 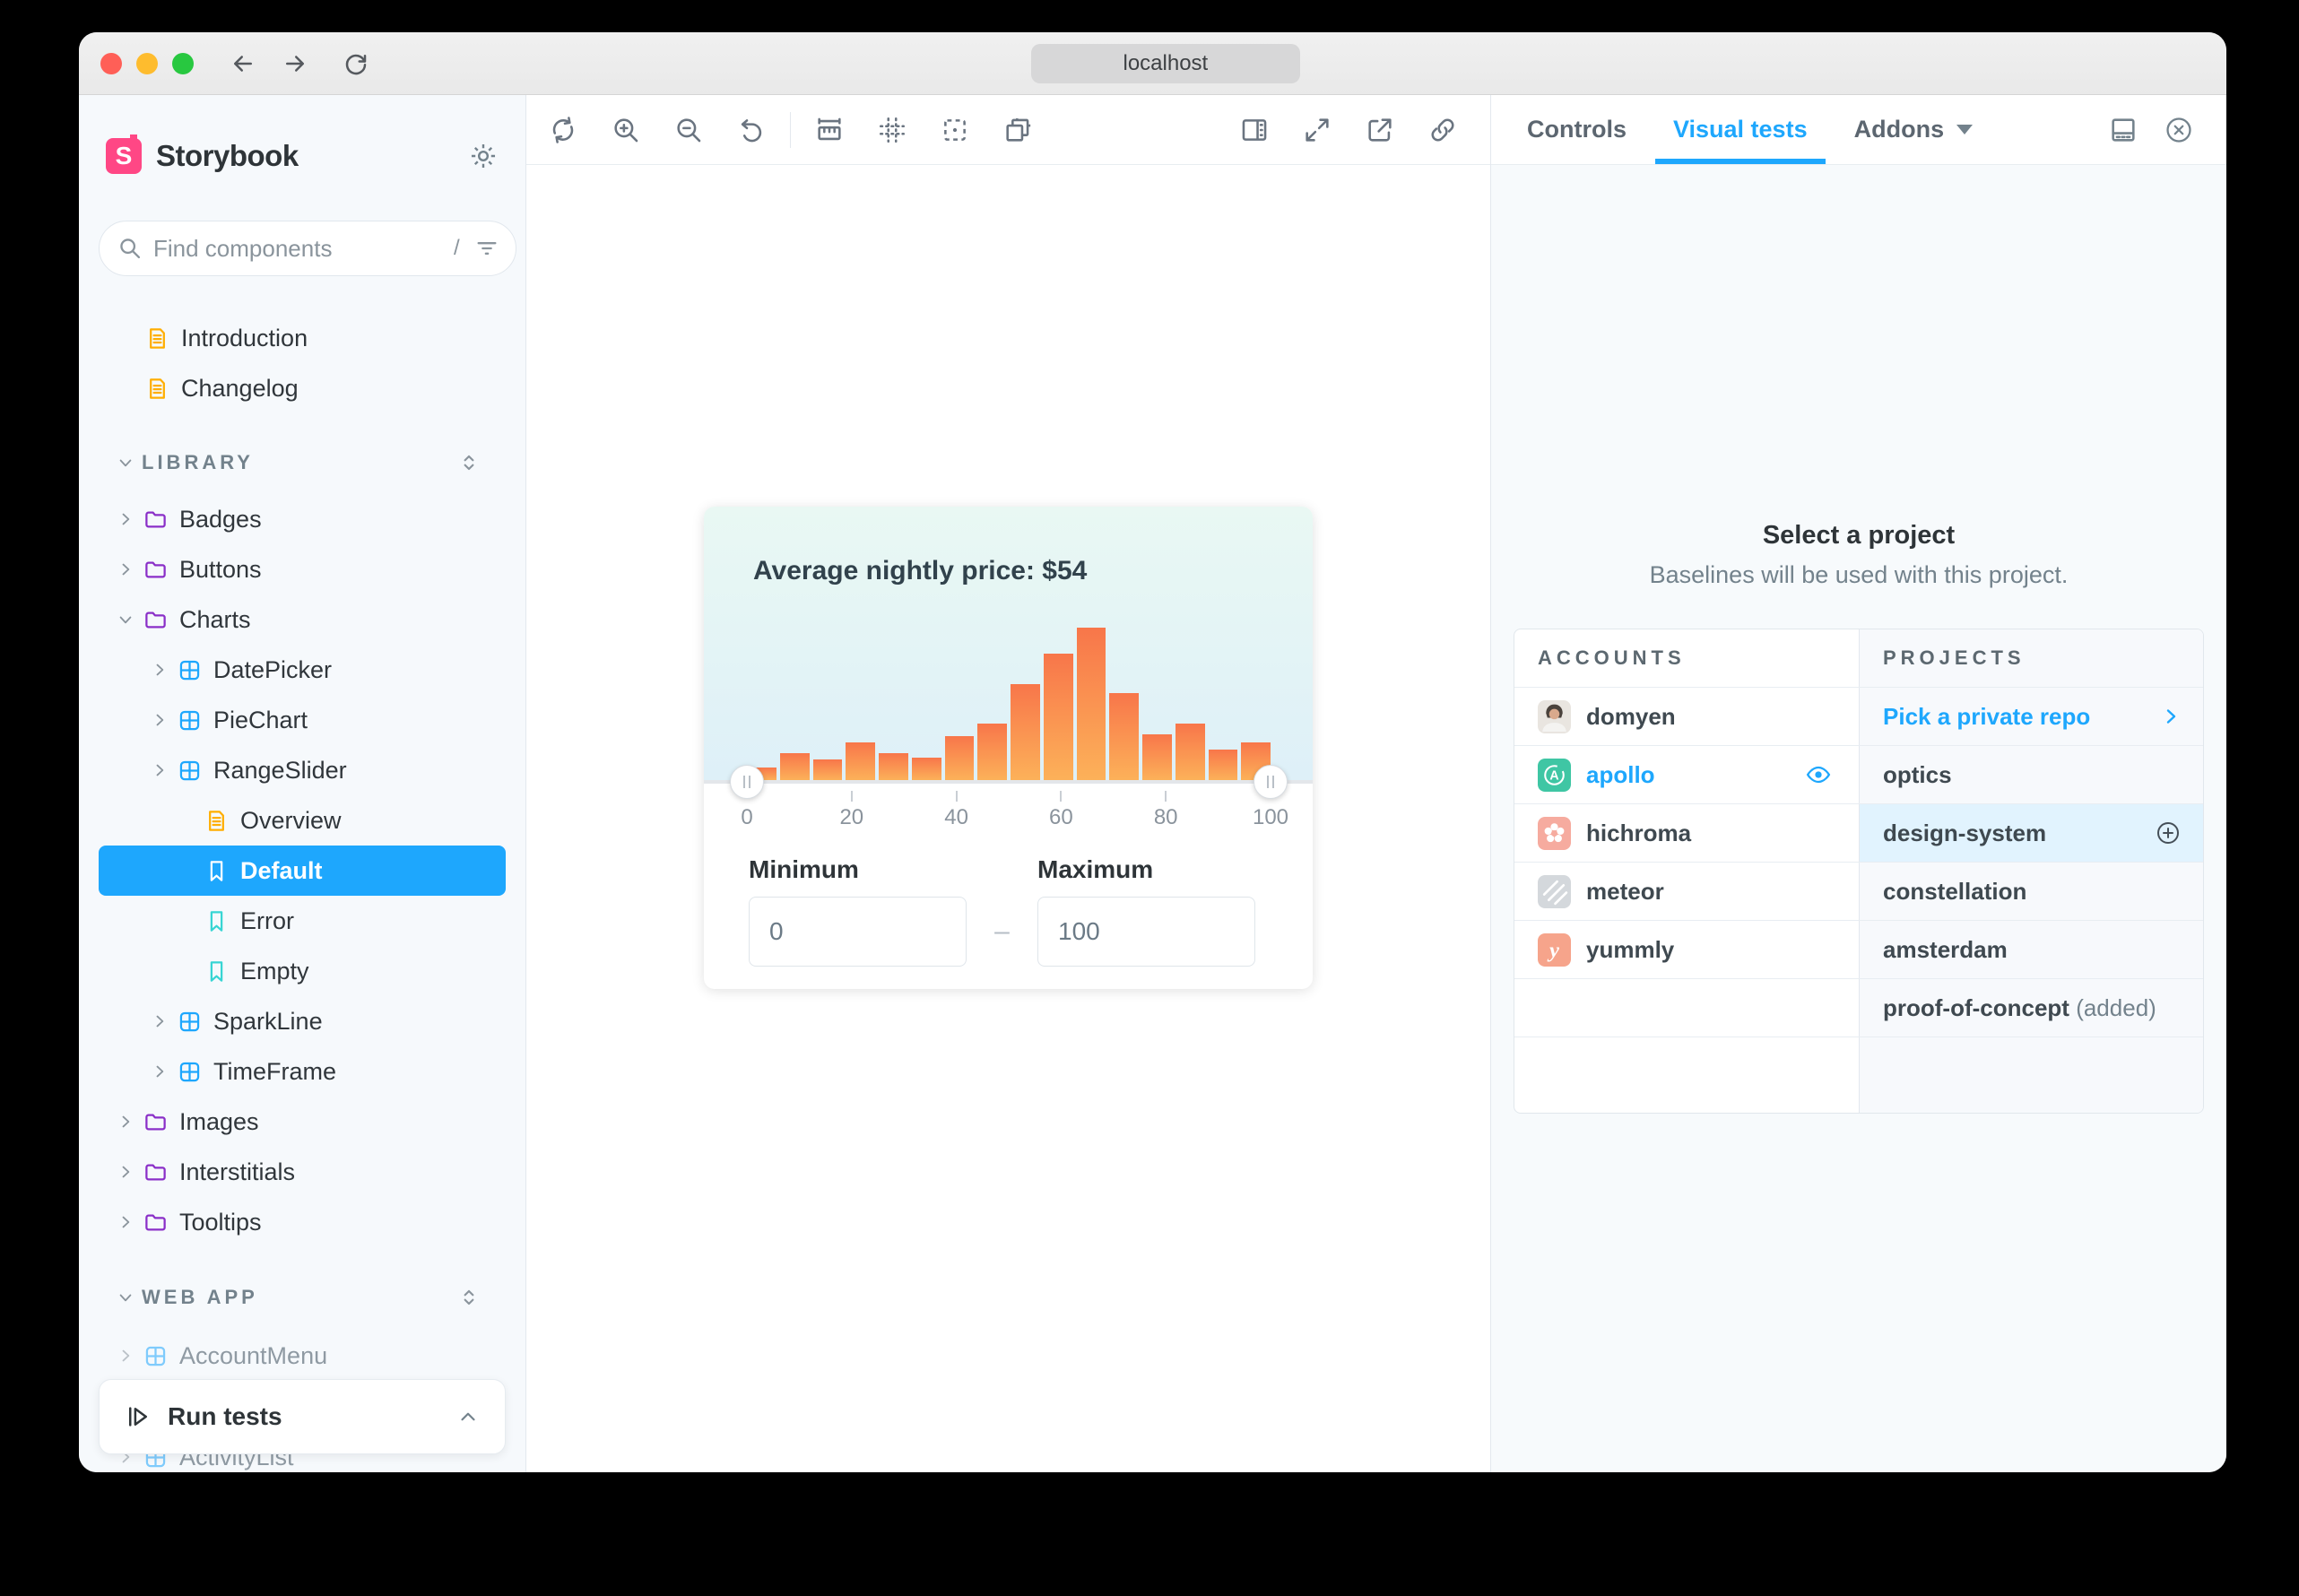 What do you see at coordinates (747, 782) in the screenshot?
I see `slider-handle-min` at bounding box center [747, 782].